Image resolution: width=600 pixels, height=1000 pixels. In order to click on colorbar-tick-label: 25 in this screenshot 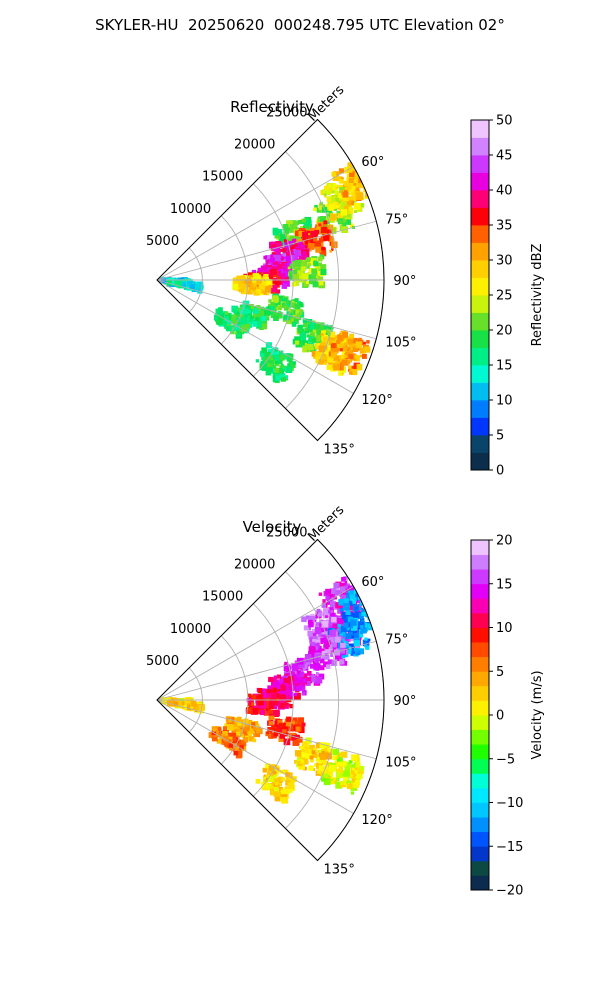, I will do `click(504, 296)`.